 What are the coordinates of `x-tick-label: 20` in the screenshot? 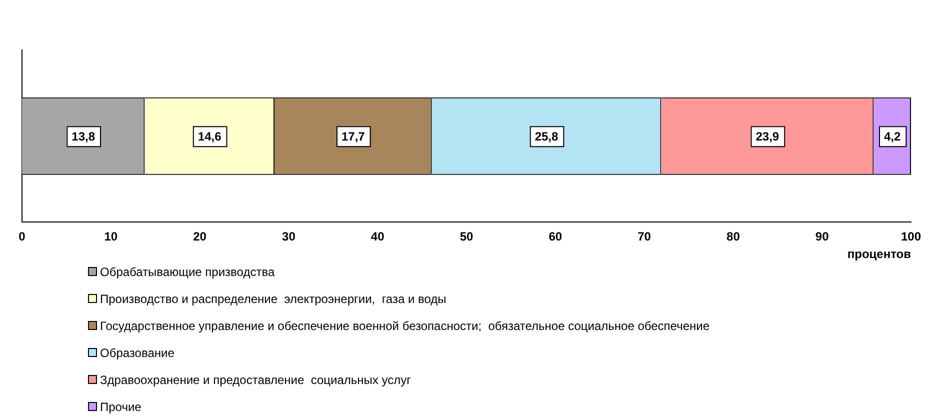 It's located at (200, 237).